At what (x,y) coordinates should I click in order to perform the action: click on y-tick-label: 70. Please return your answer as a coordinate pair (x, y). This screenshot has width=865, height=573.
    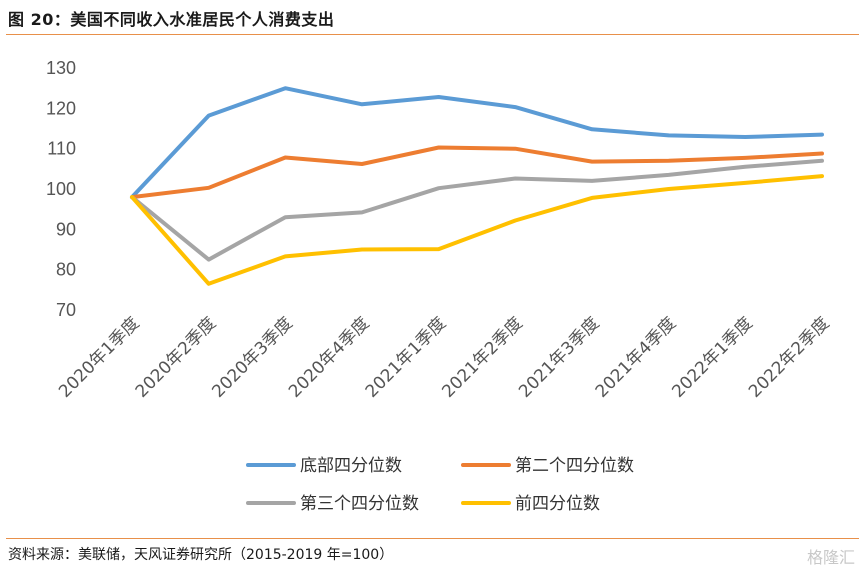
    Looking at the image, I should click on (66, 310).